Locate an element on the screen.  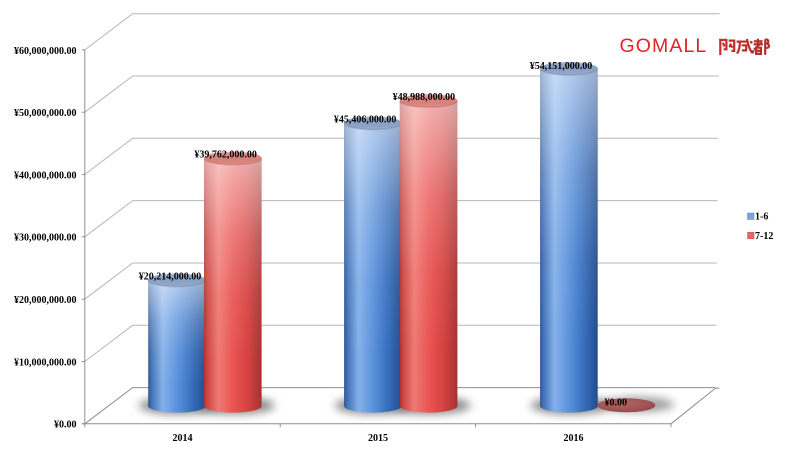
svg-text: 1-6 is located at coordinates (761, 216).